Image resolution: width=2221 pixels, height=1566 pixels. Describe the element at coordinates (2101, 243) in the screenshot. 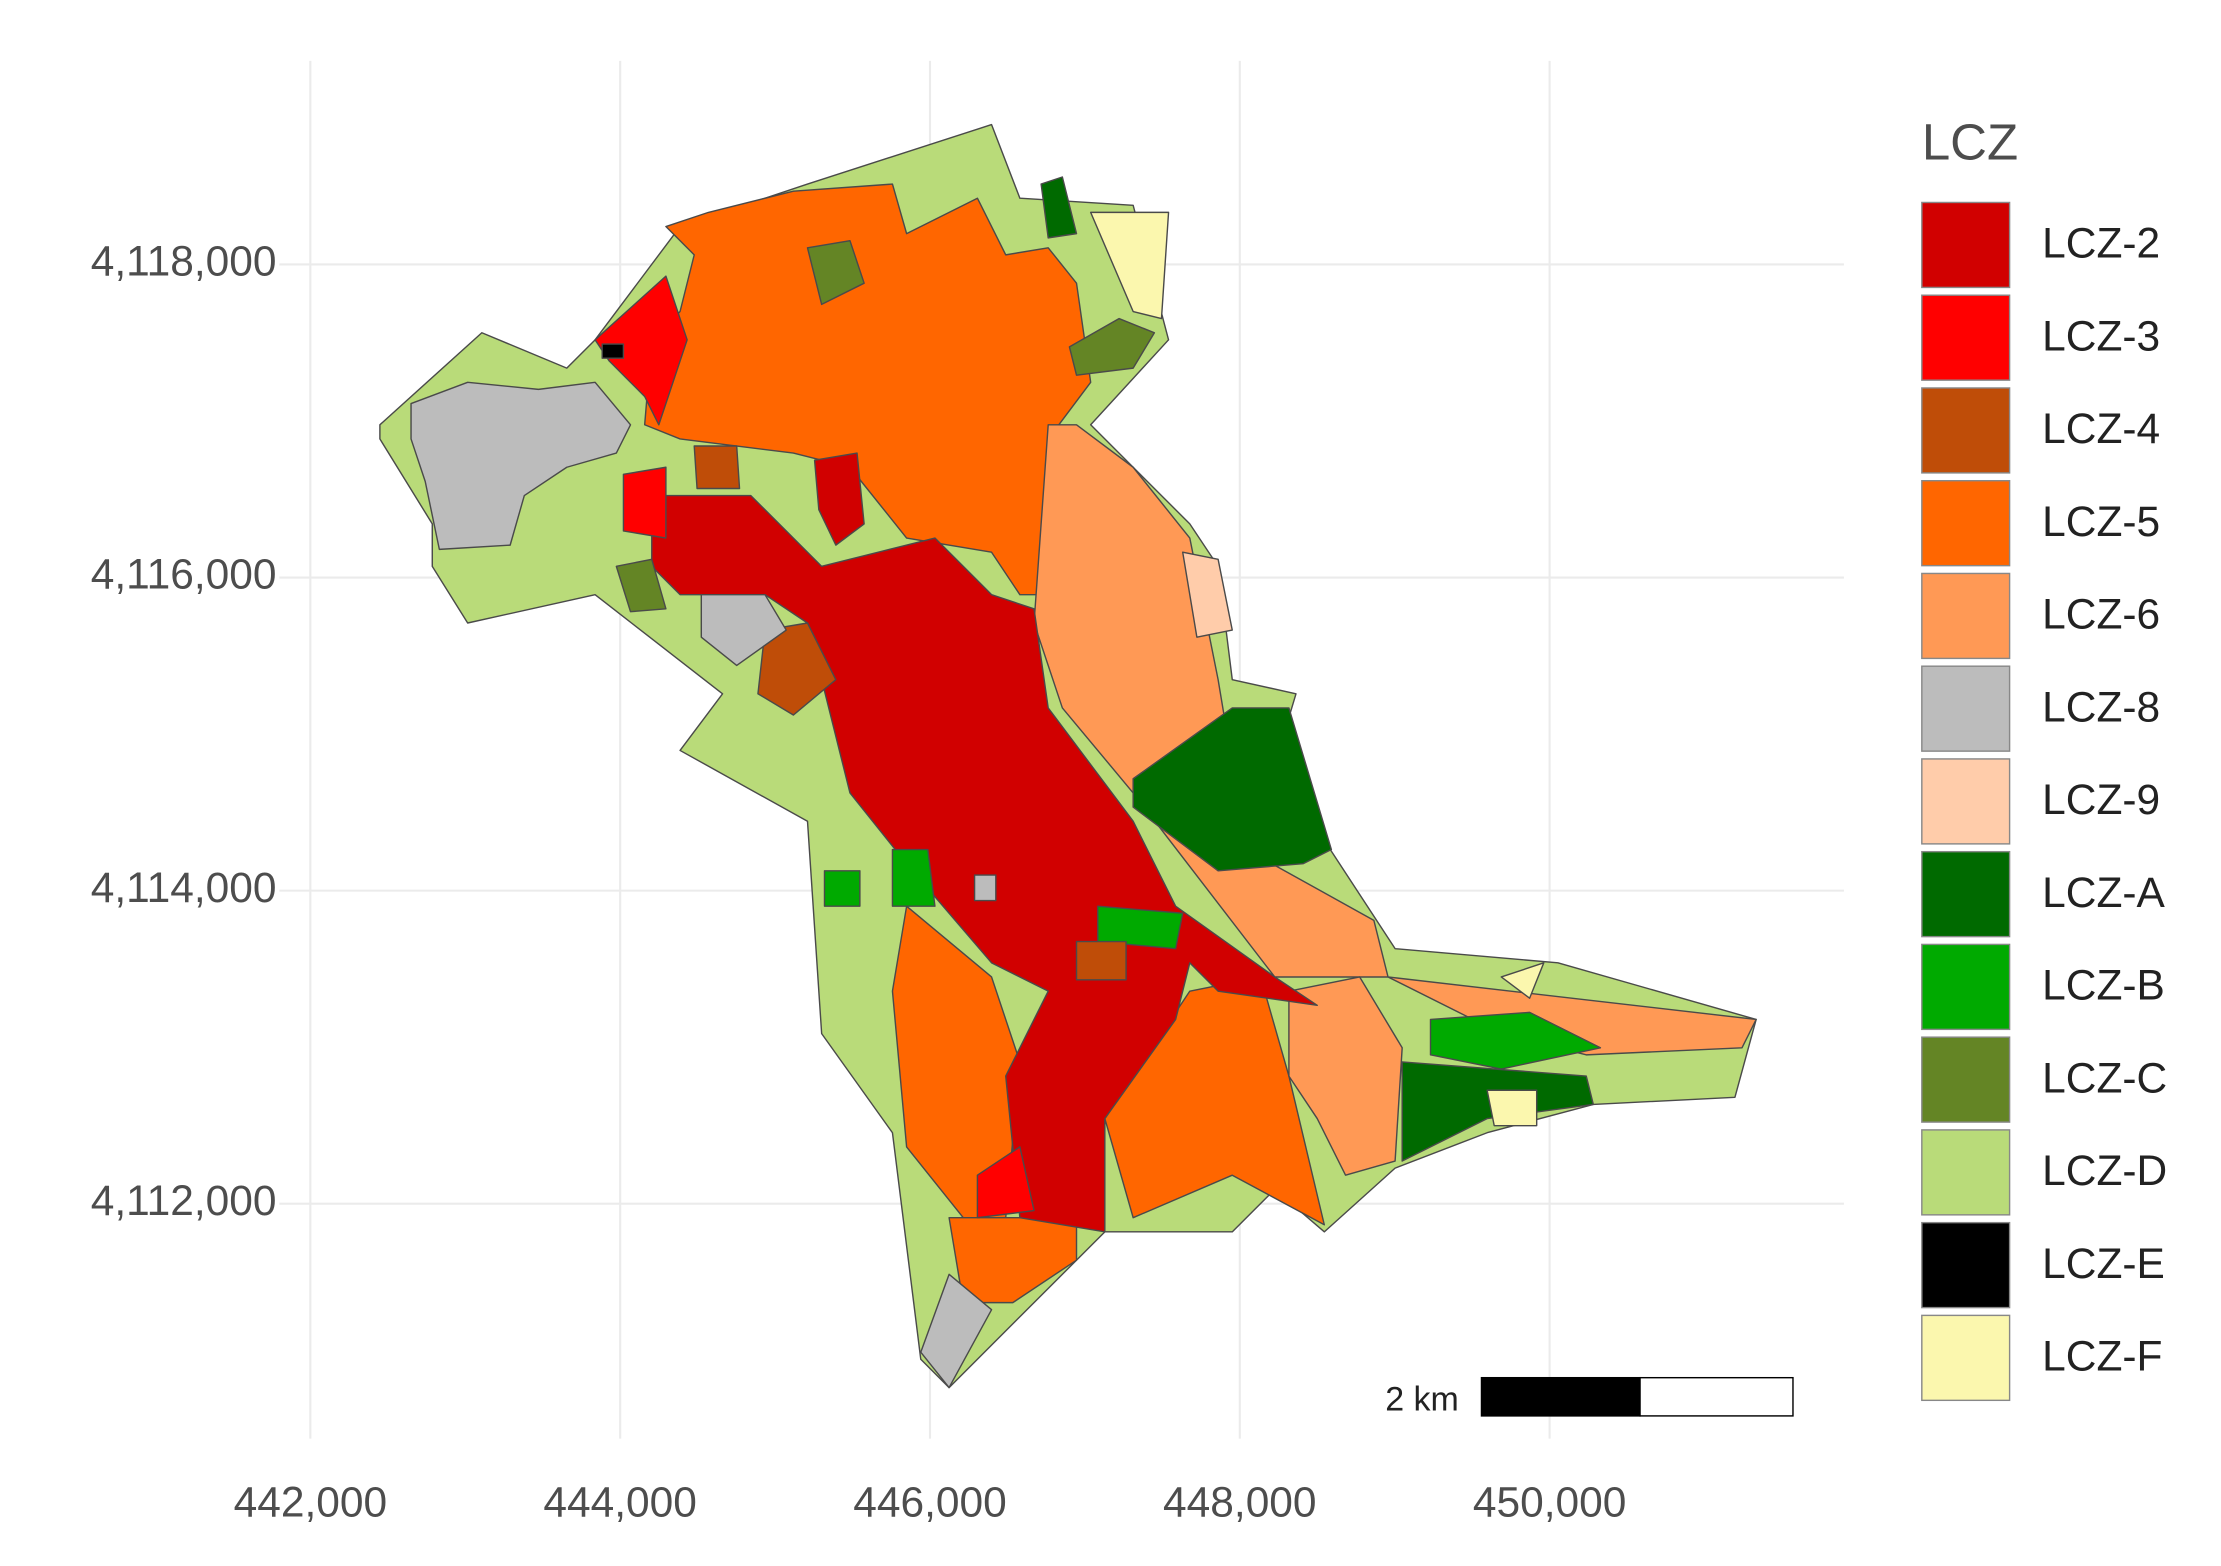

I see `legend-label: LCZ-2` at that location.